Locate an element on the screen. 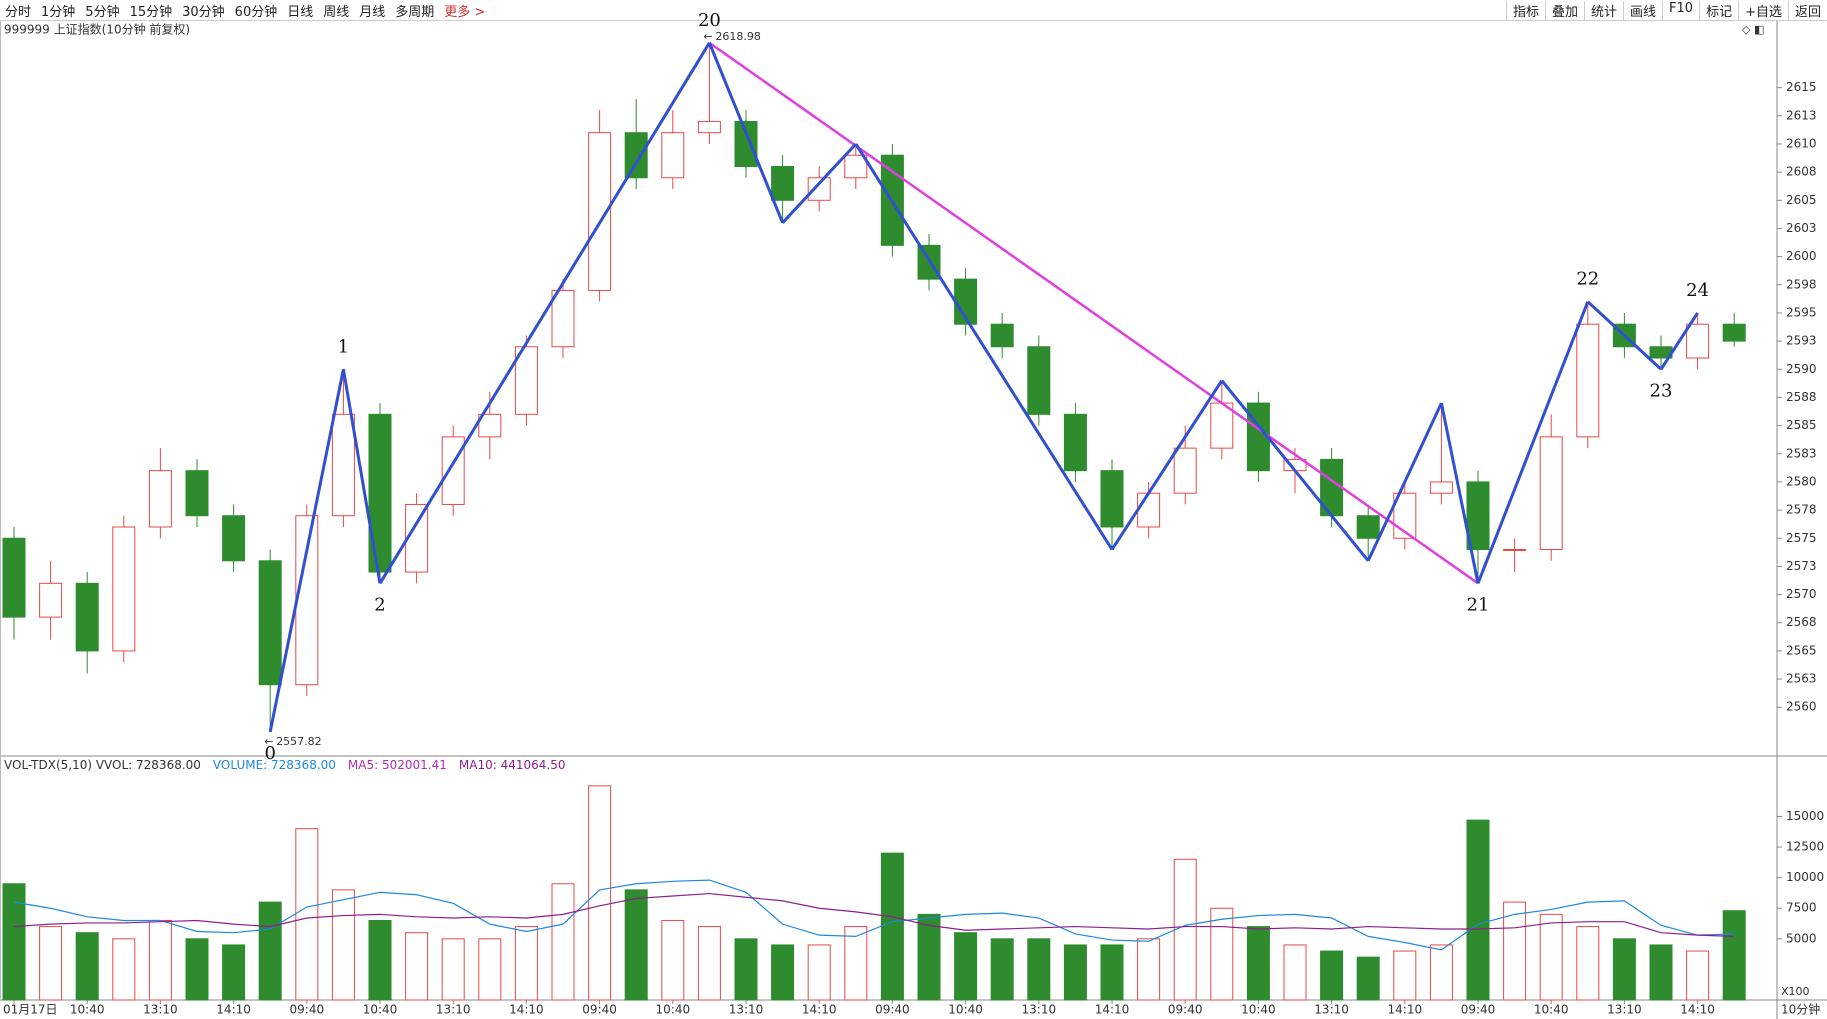  more-button: 更多 > is located at coordinates (465, 12).